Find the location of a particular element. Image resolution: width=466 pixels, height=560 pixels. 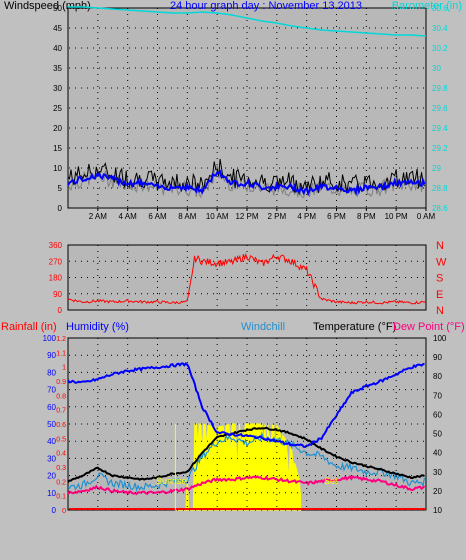

windspeed-tick-label: 35 is located at coordinates (57, 68).